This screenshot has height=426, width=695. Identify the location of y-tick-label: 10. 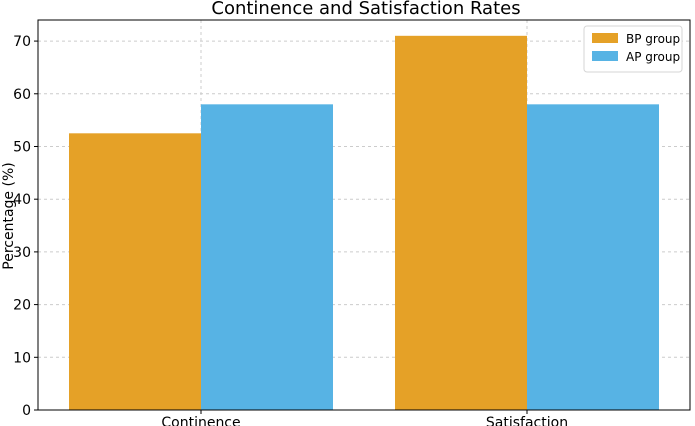
(22, 358).